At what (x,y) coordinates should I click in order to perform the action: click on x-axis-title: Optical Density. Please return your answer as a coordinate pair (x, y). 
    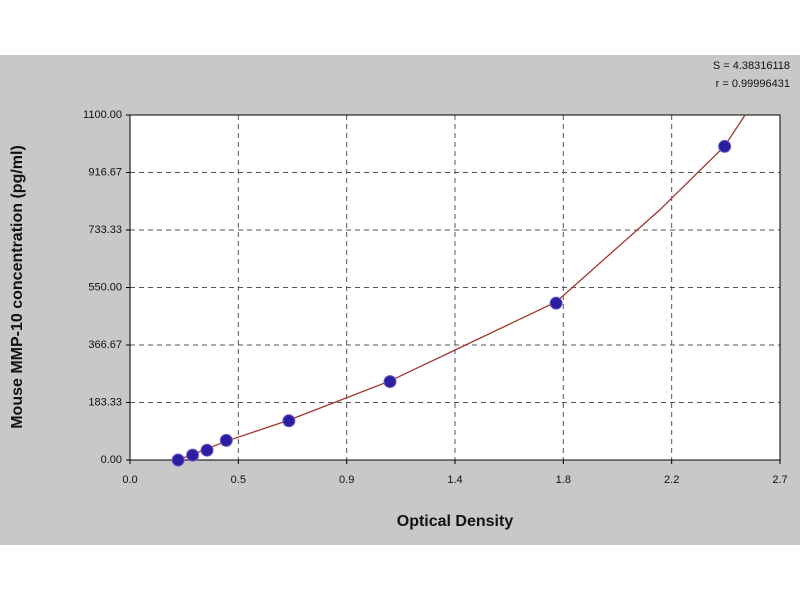
    Looking at the image, I should click on (455, 521).